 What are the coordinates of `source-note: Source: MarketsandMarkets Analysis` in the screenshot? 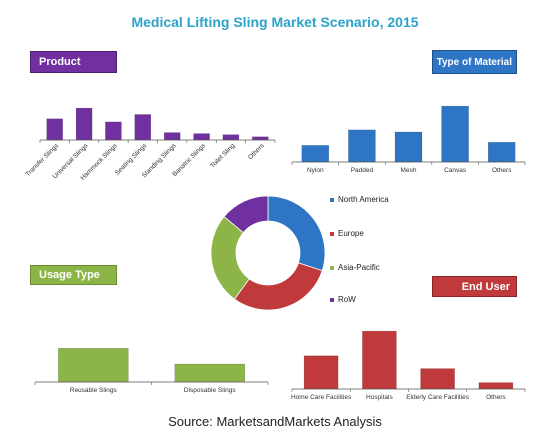 It's located at (275, 421).